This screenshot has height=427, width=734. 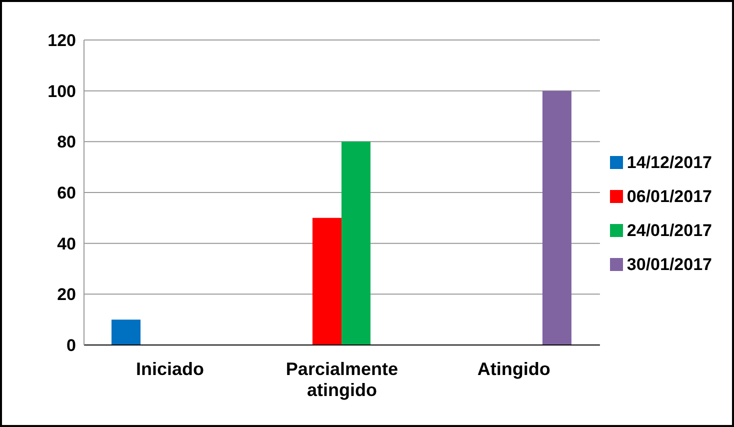 What do you see at coordinates (66, 294) in the screenshot?
I see `y-tick-label: 20` at bounding box center [66, 294].